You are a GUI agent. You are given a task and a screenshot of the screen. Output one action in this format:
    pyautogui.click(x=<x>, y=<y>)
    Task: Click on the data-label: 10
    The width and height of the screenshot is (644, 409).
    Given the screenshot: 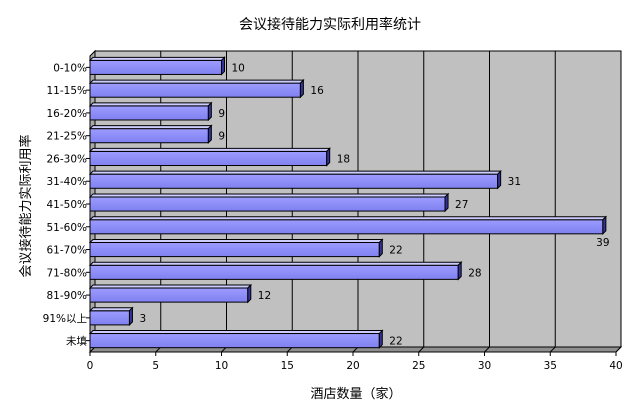 What is the action you would take?
    pyautogui.click(x=238, y=68)
    